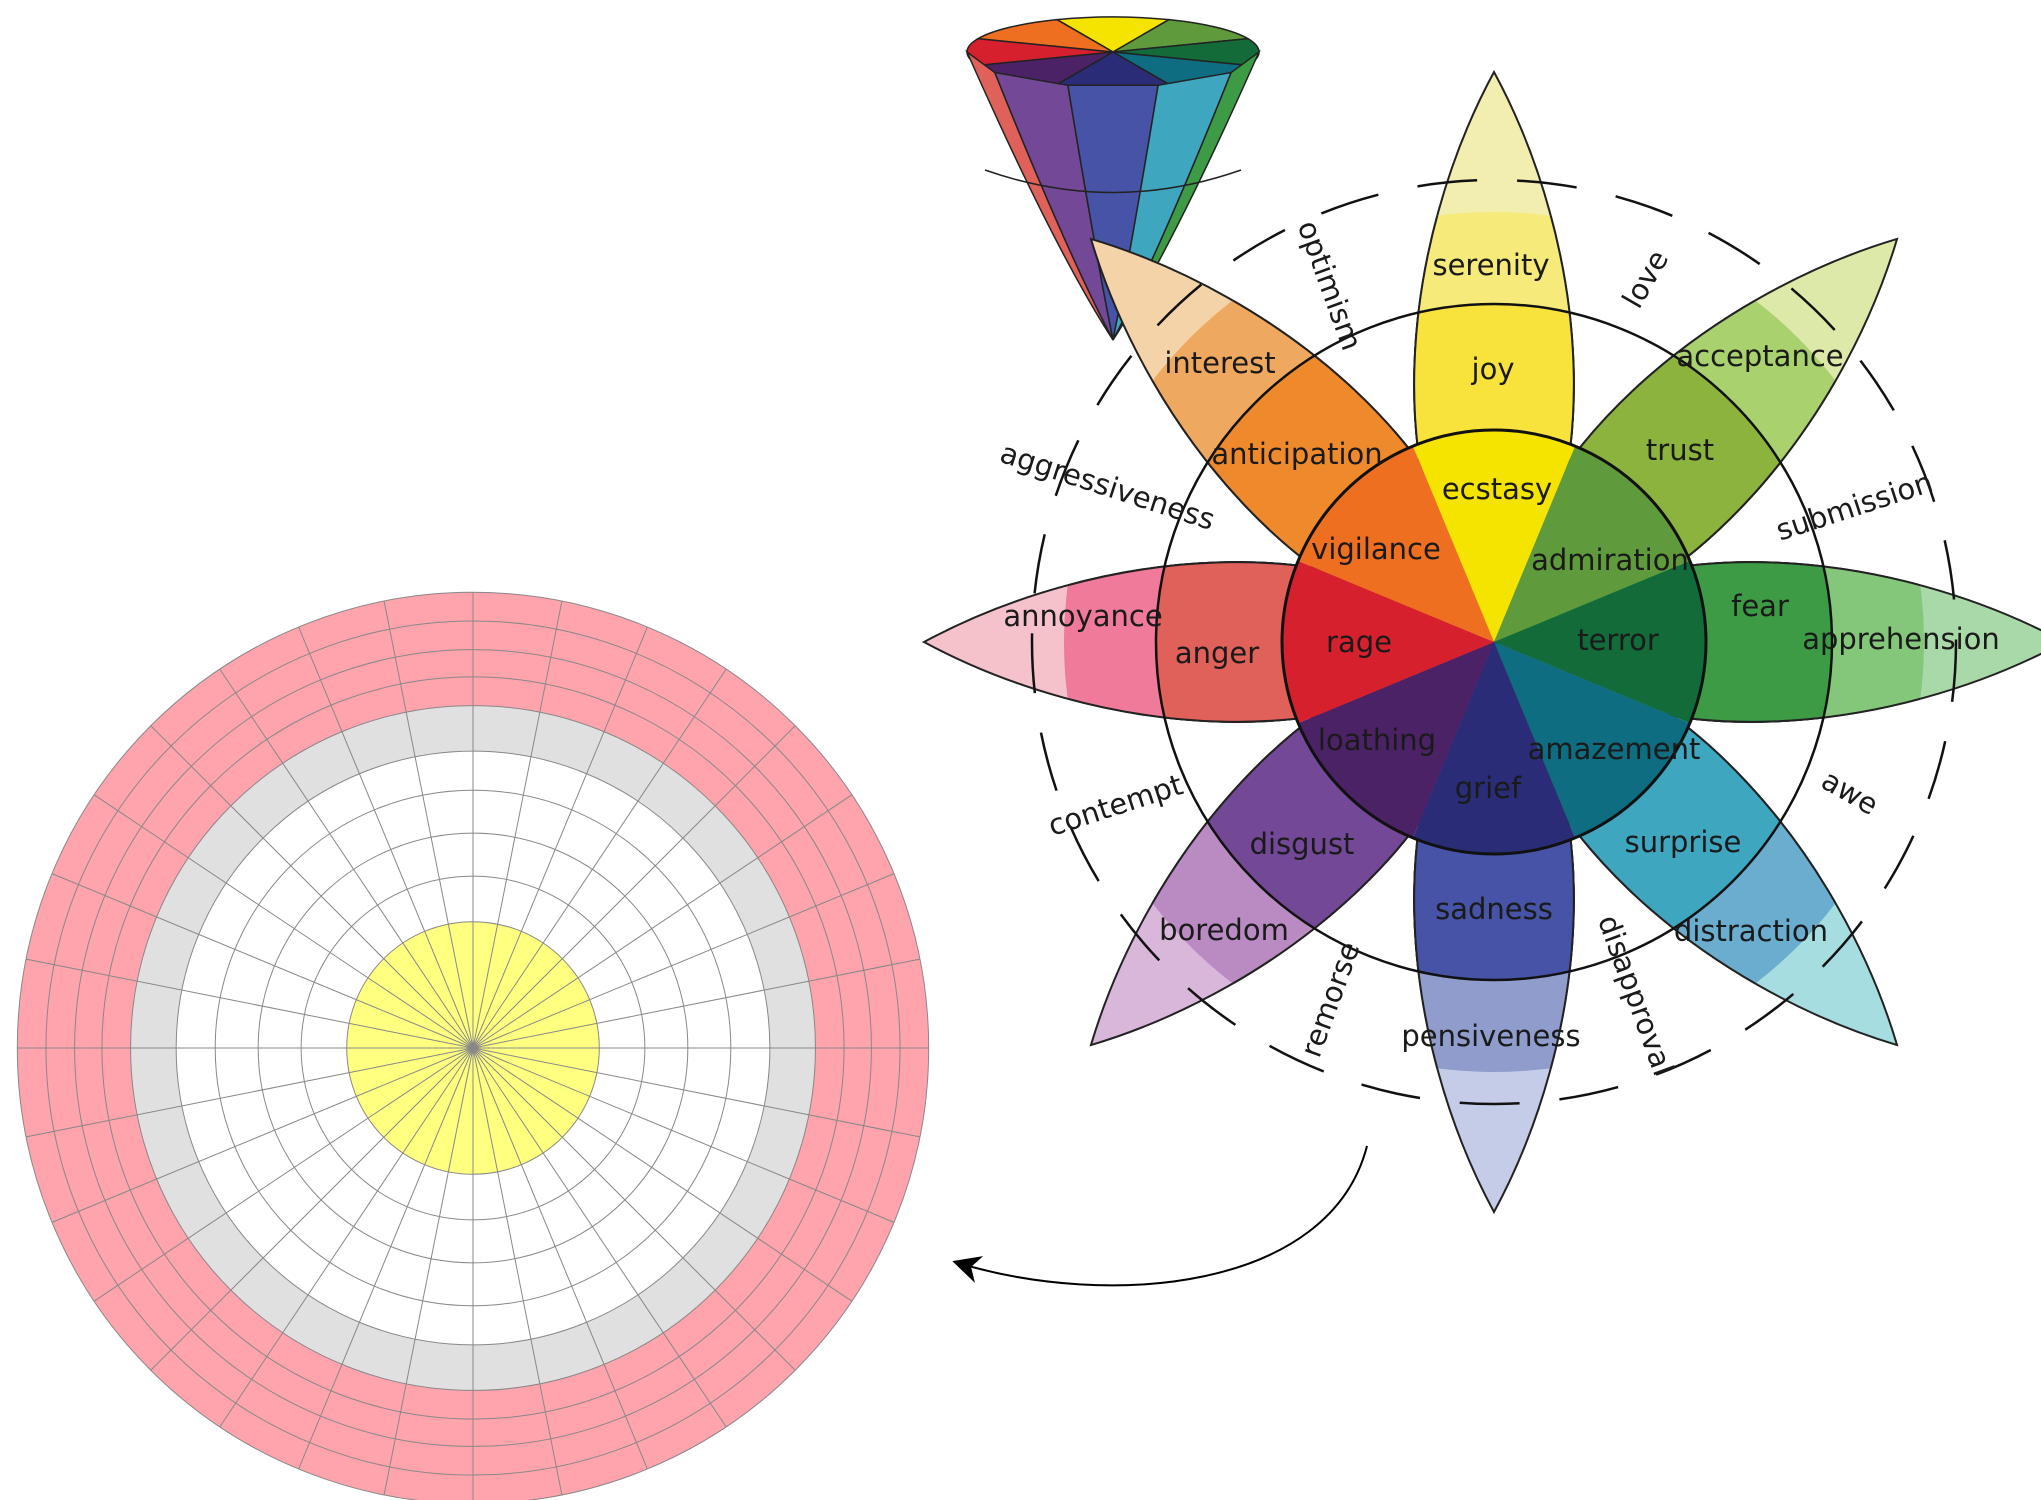 Image resolution: width=2041 pixels, height=1500 pixels. What do you see at coordinates (1493, 369) in the screenshot?
I see `emotion-label: joy` at bounding box center [1493, 369].